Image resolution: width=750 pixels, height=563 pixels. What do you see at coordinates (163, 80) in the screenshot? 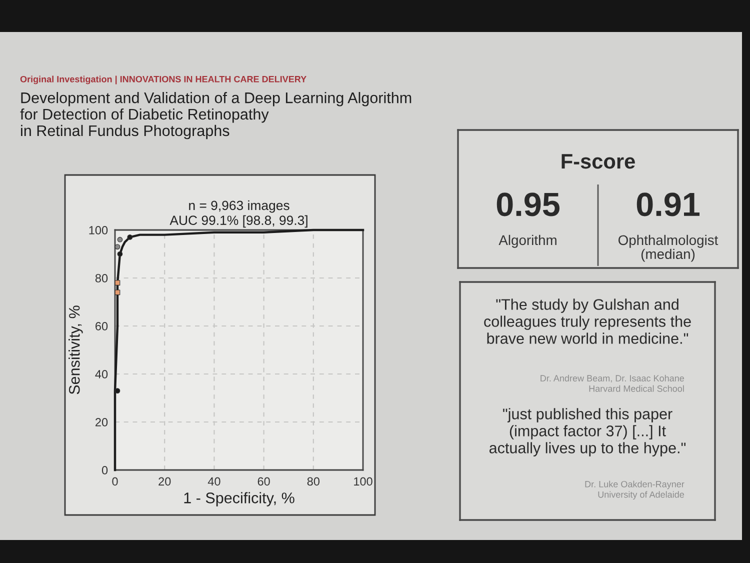
I see `chart-subtitle: Original Investigation | INNOVATIONS IN HEALTH CARE DELIVERY` at bounding box center [163, 80].